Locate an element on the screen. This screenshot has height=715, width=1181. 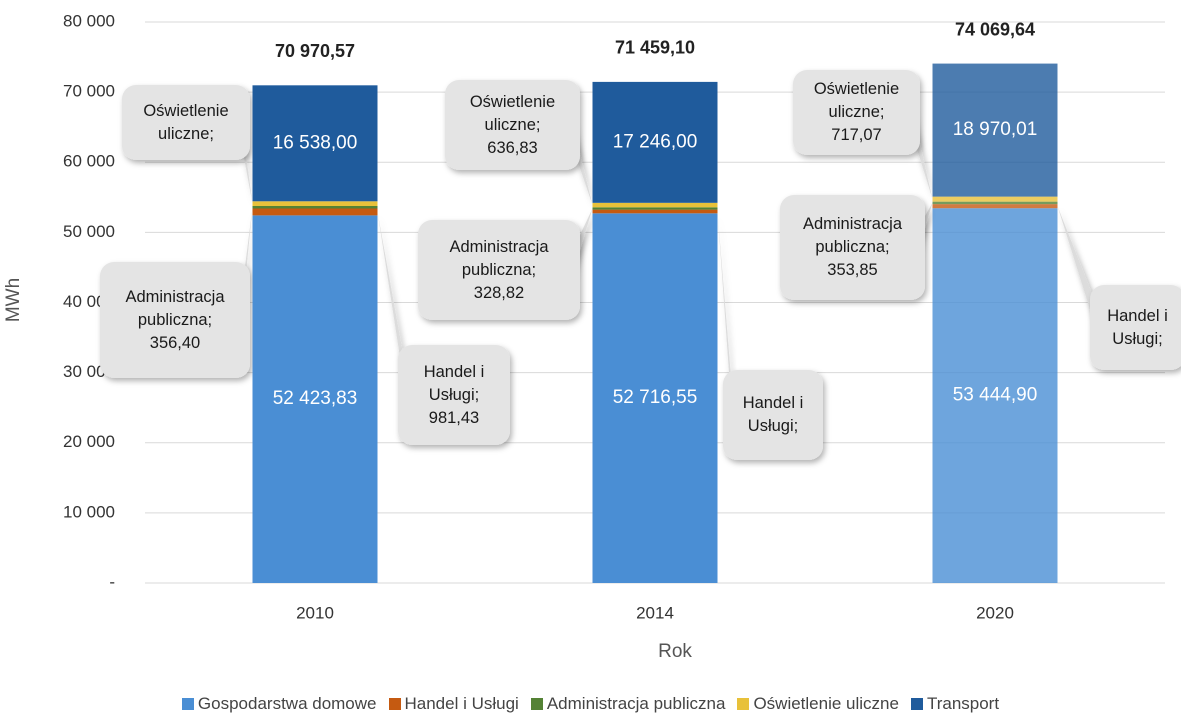
callout-value: 717,07 is located at coordinates (856, 135).